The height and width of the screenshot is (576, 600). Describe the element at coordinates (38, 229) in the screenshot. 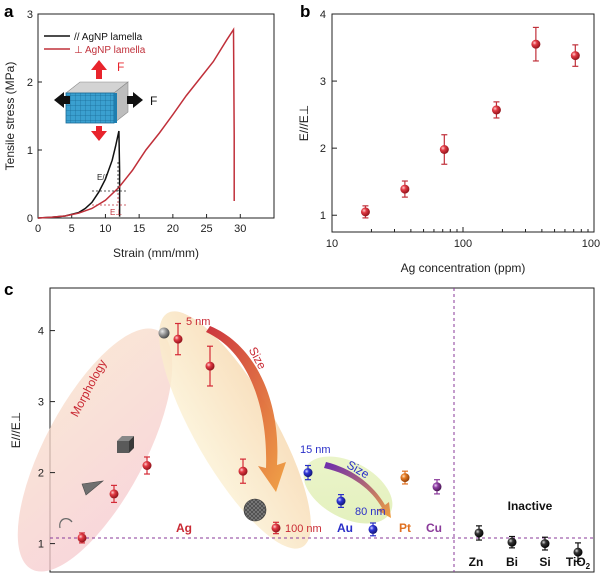

I see `a-x-tick-label: 0` at that location.